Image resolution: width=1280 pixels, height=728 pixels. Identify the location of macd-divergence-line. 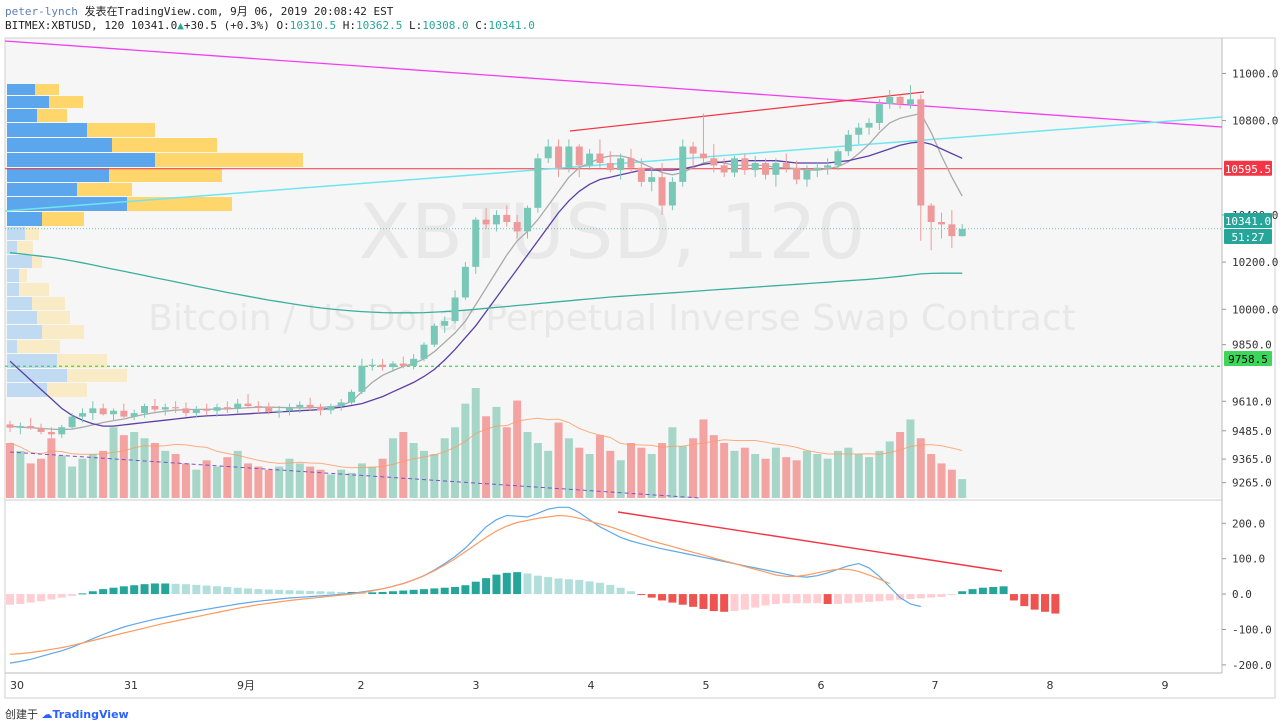
(810, 541).